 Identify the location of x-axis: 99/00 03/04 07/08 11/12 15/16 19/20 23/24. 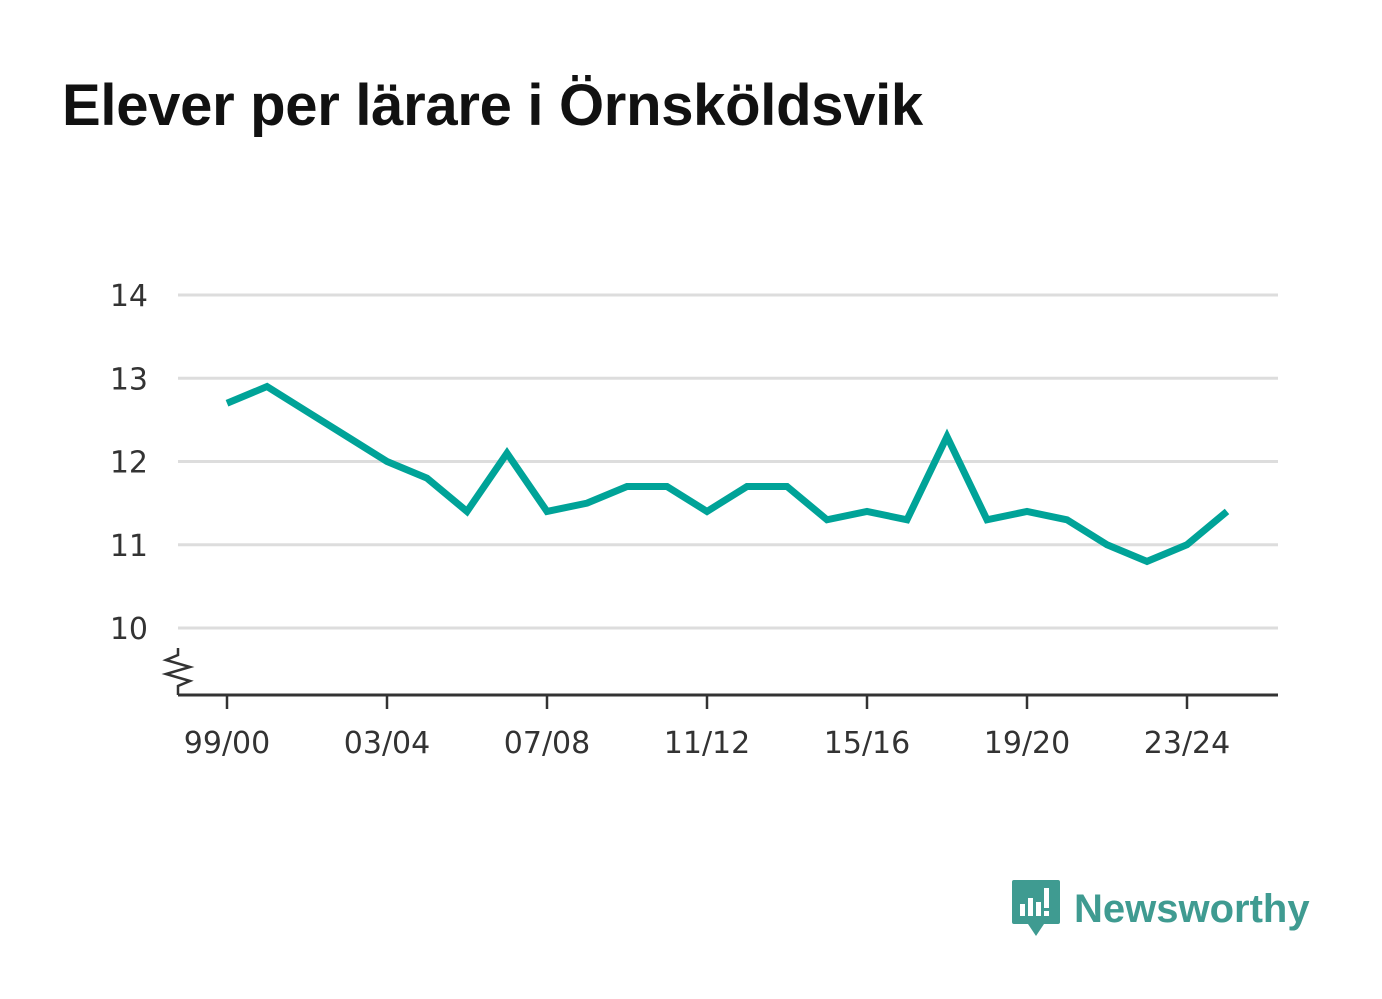
(728, 727).